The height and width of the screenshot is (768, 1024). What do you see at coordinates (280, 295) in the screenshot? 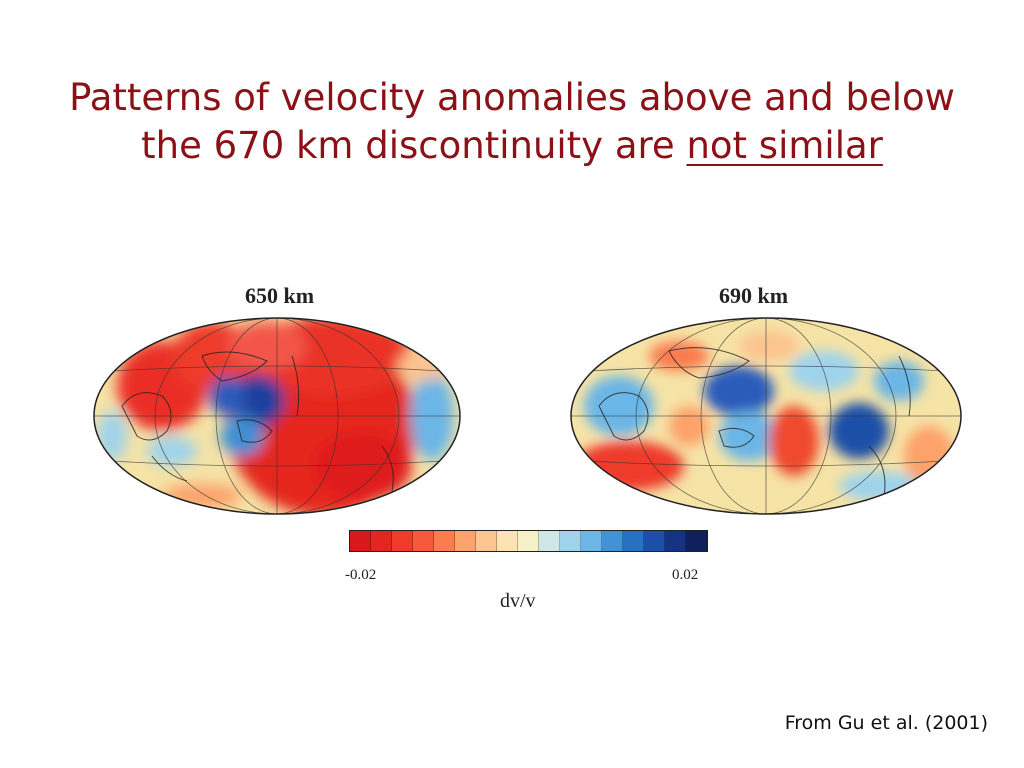
I see `map-label-650km: 650 km` at bounding box center [280, 295].